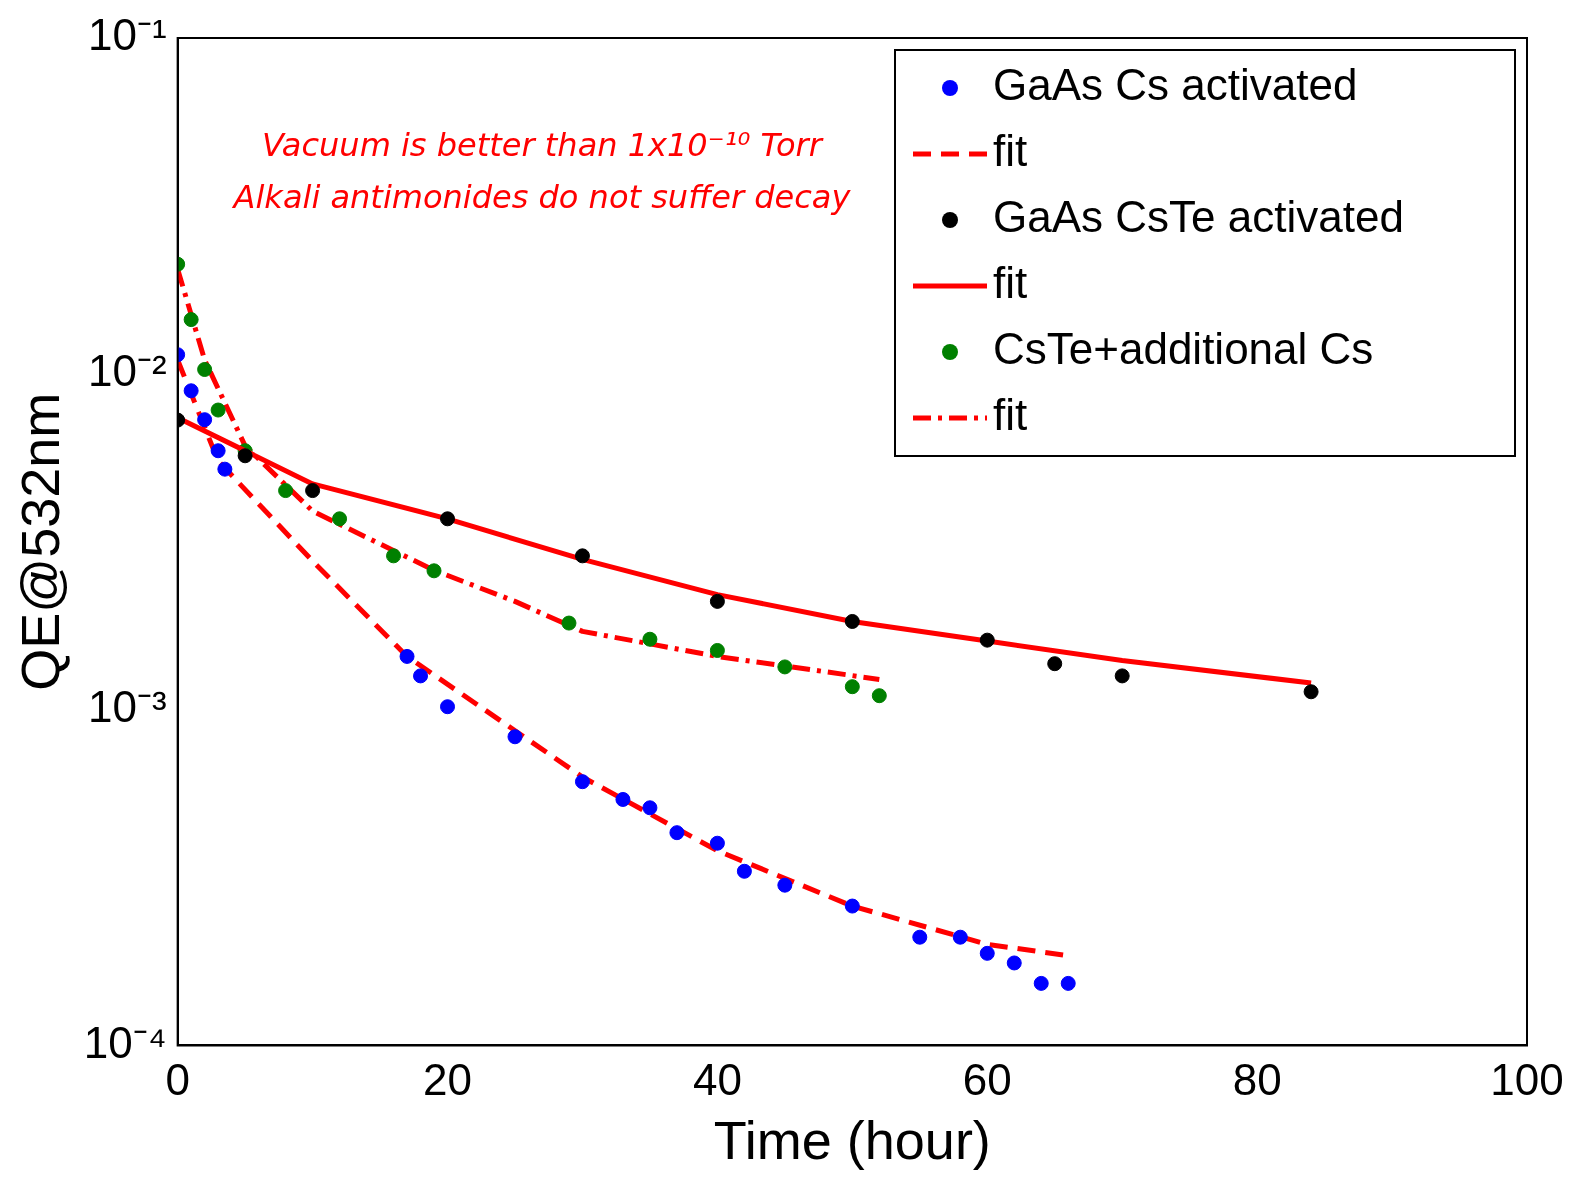  What do you see at coordinates (541, 197) in the screenshot?
I see `annotation: Alkali antimonides do not suffer decay` at bounding box center [541, 197].